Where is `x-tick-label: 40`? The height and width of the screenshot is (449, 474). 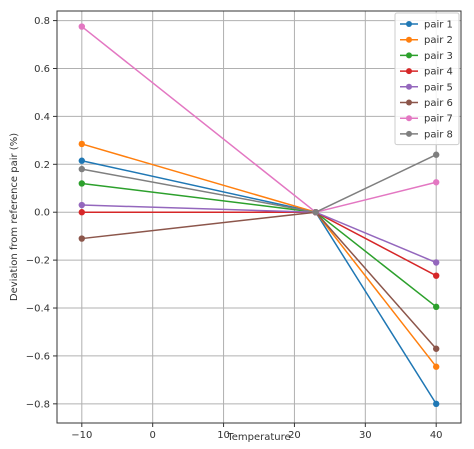 x-tick-label: 40 is located at coordinates (436, 435).